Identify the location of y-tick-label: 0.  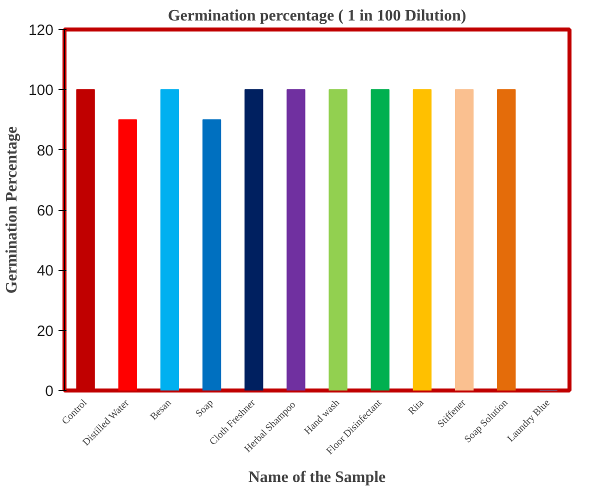
(49, 391).